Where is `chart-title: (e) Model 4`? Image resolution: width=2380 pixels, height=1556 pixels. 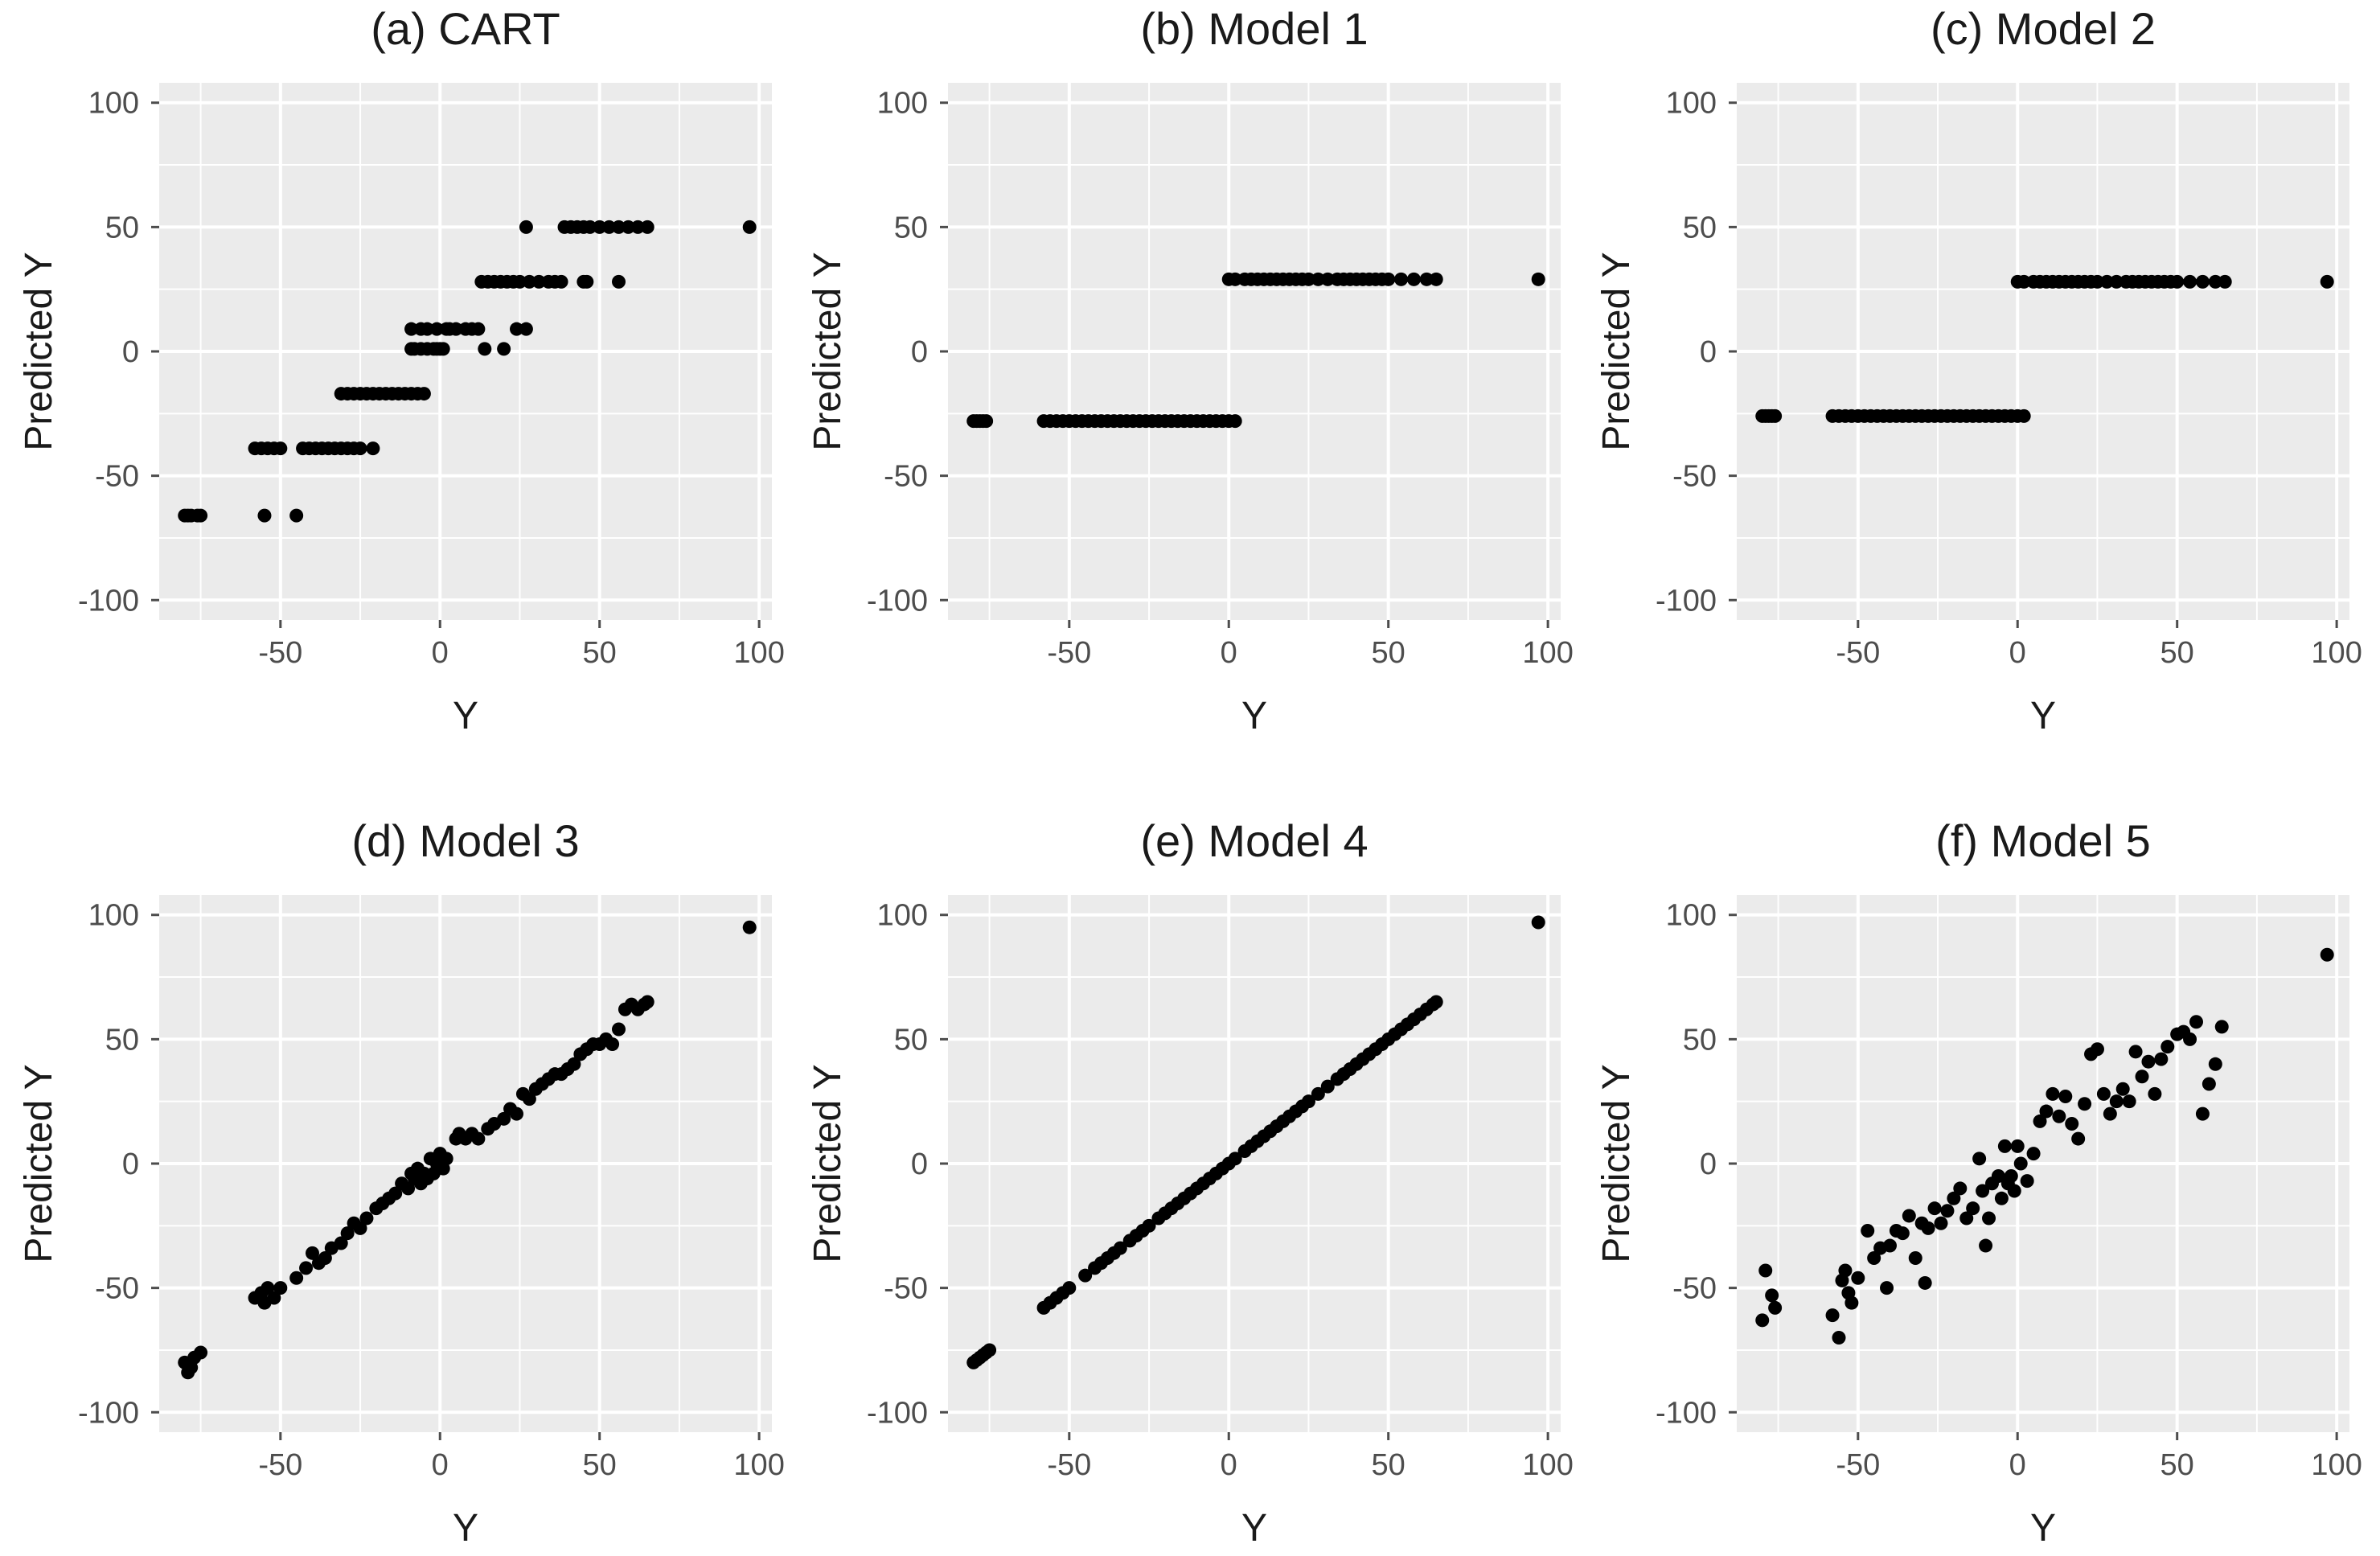
chart-title: (e) Model 4 is located at coordinates (1254, 840).